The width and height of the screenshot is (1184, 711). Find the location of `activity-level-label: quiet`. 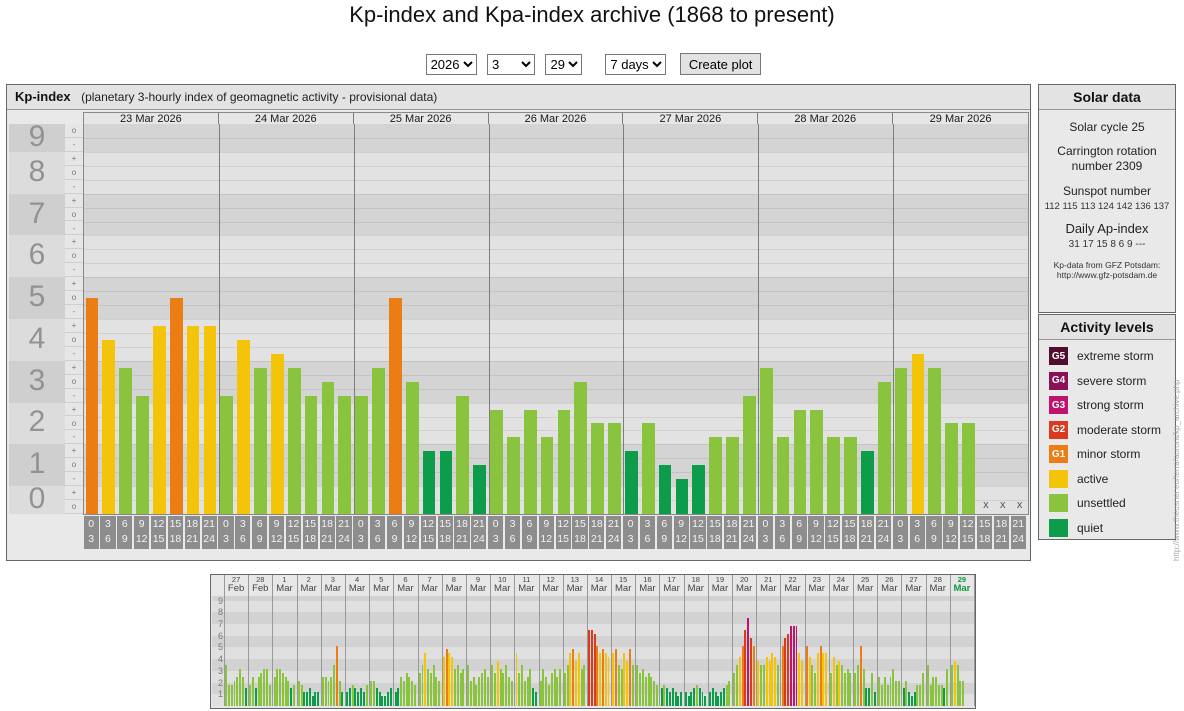

activity-level-label: quiet is located at coordinates (1090, 527).